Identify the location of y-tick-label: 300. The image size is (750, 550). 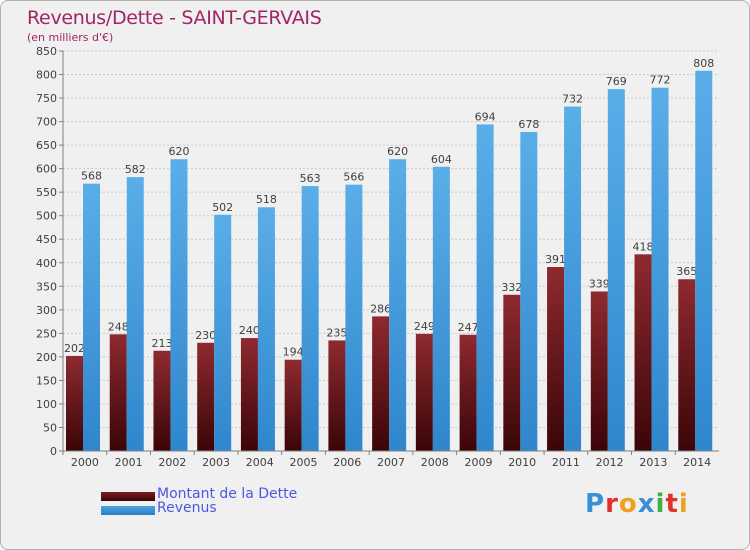
(46, 310).